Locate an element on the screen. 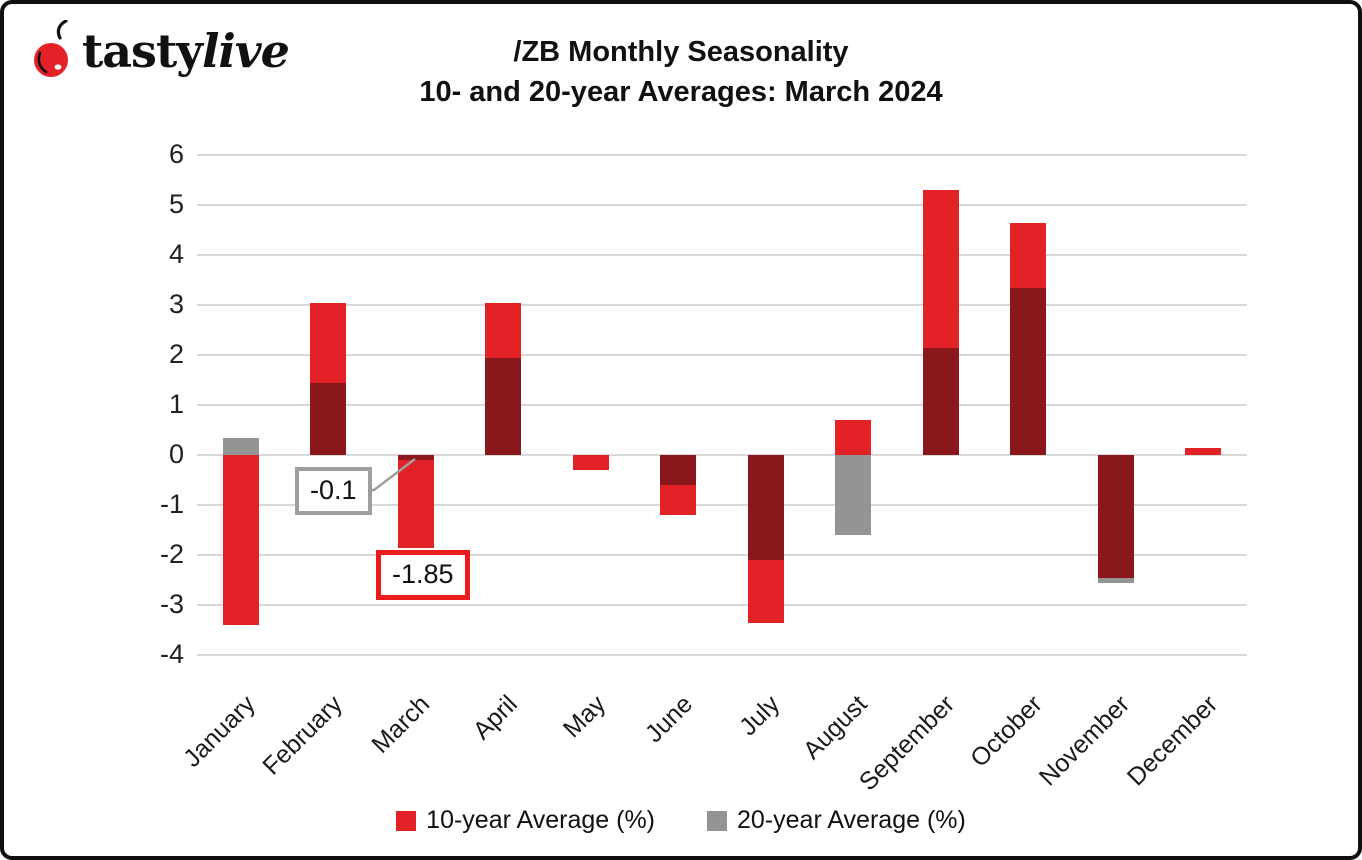 Image resolution: width=1362 pixels, height=860 pixels. chart-title-line2: 10- and 20-year Averages: March 2024 is located at coordinates (681, 92).